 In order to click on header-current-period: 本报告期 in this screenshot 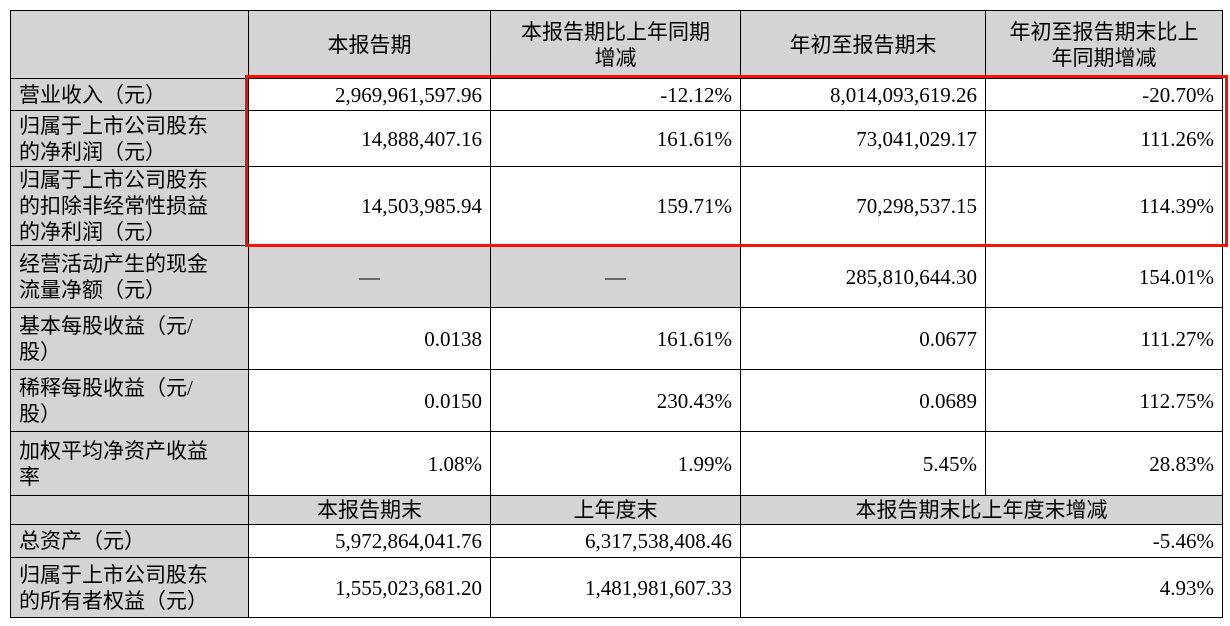, I will do `click(369, 44)`.